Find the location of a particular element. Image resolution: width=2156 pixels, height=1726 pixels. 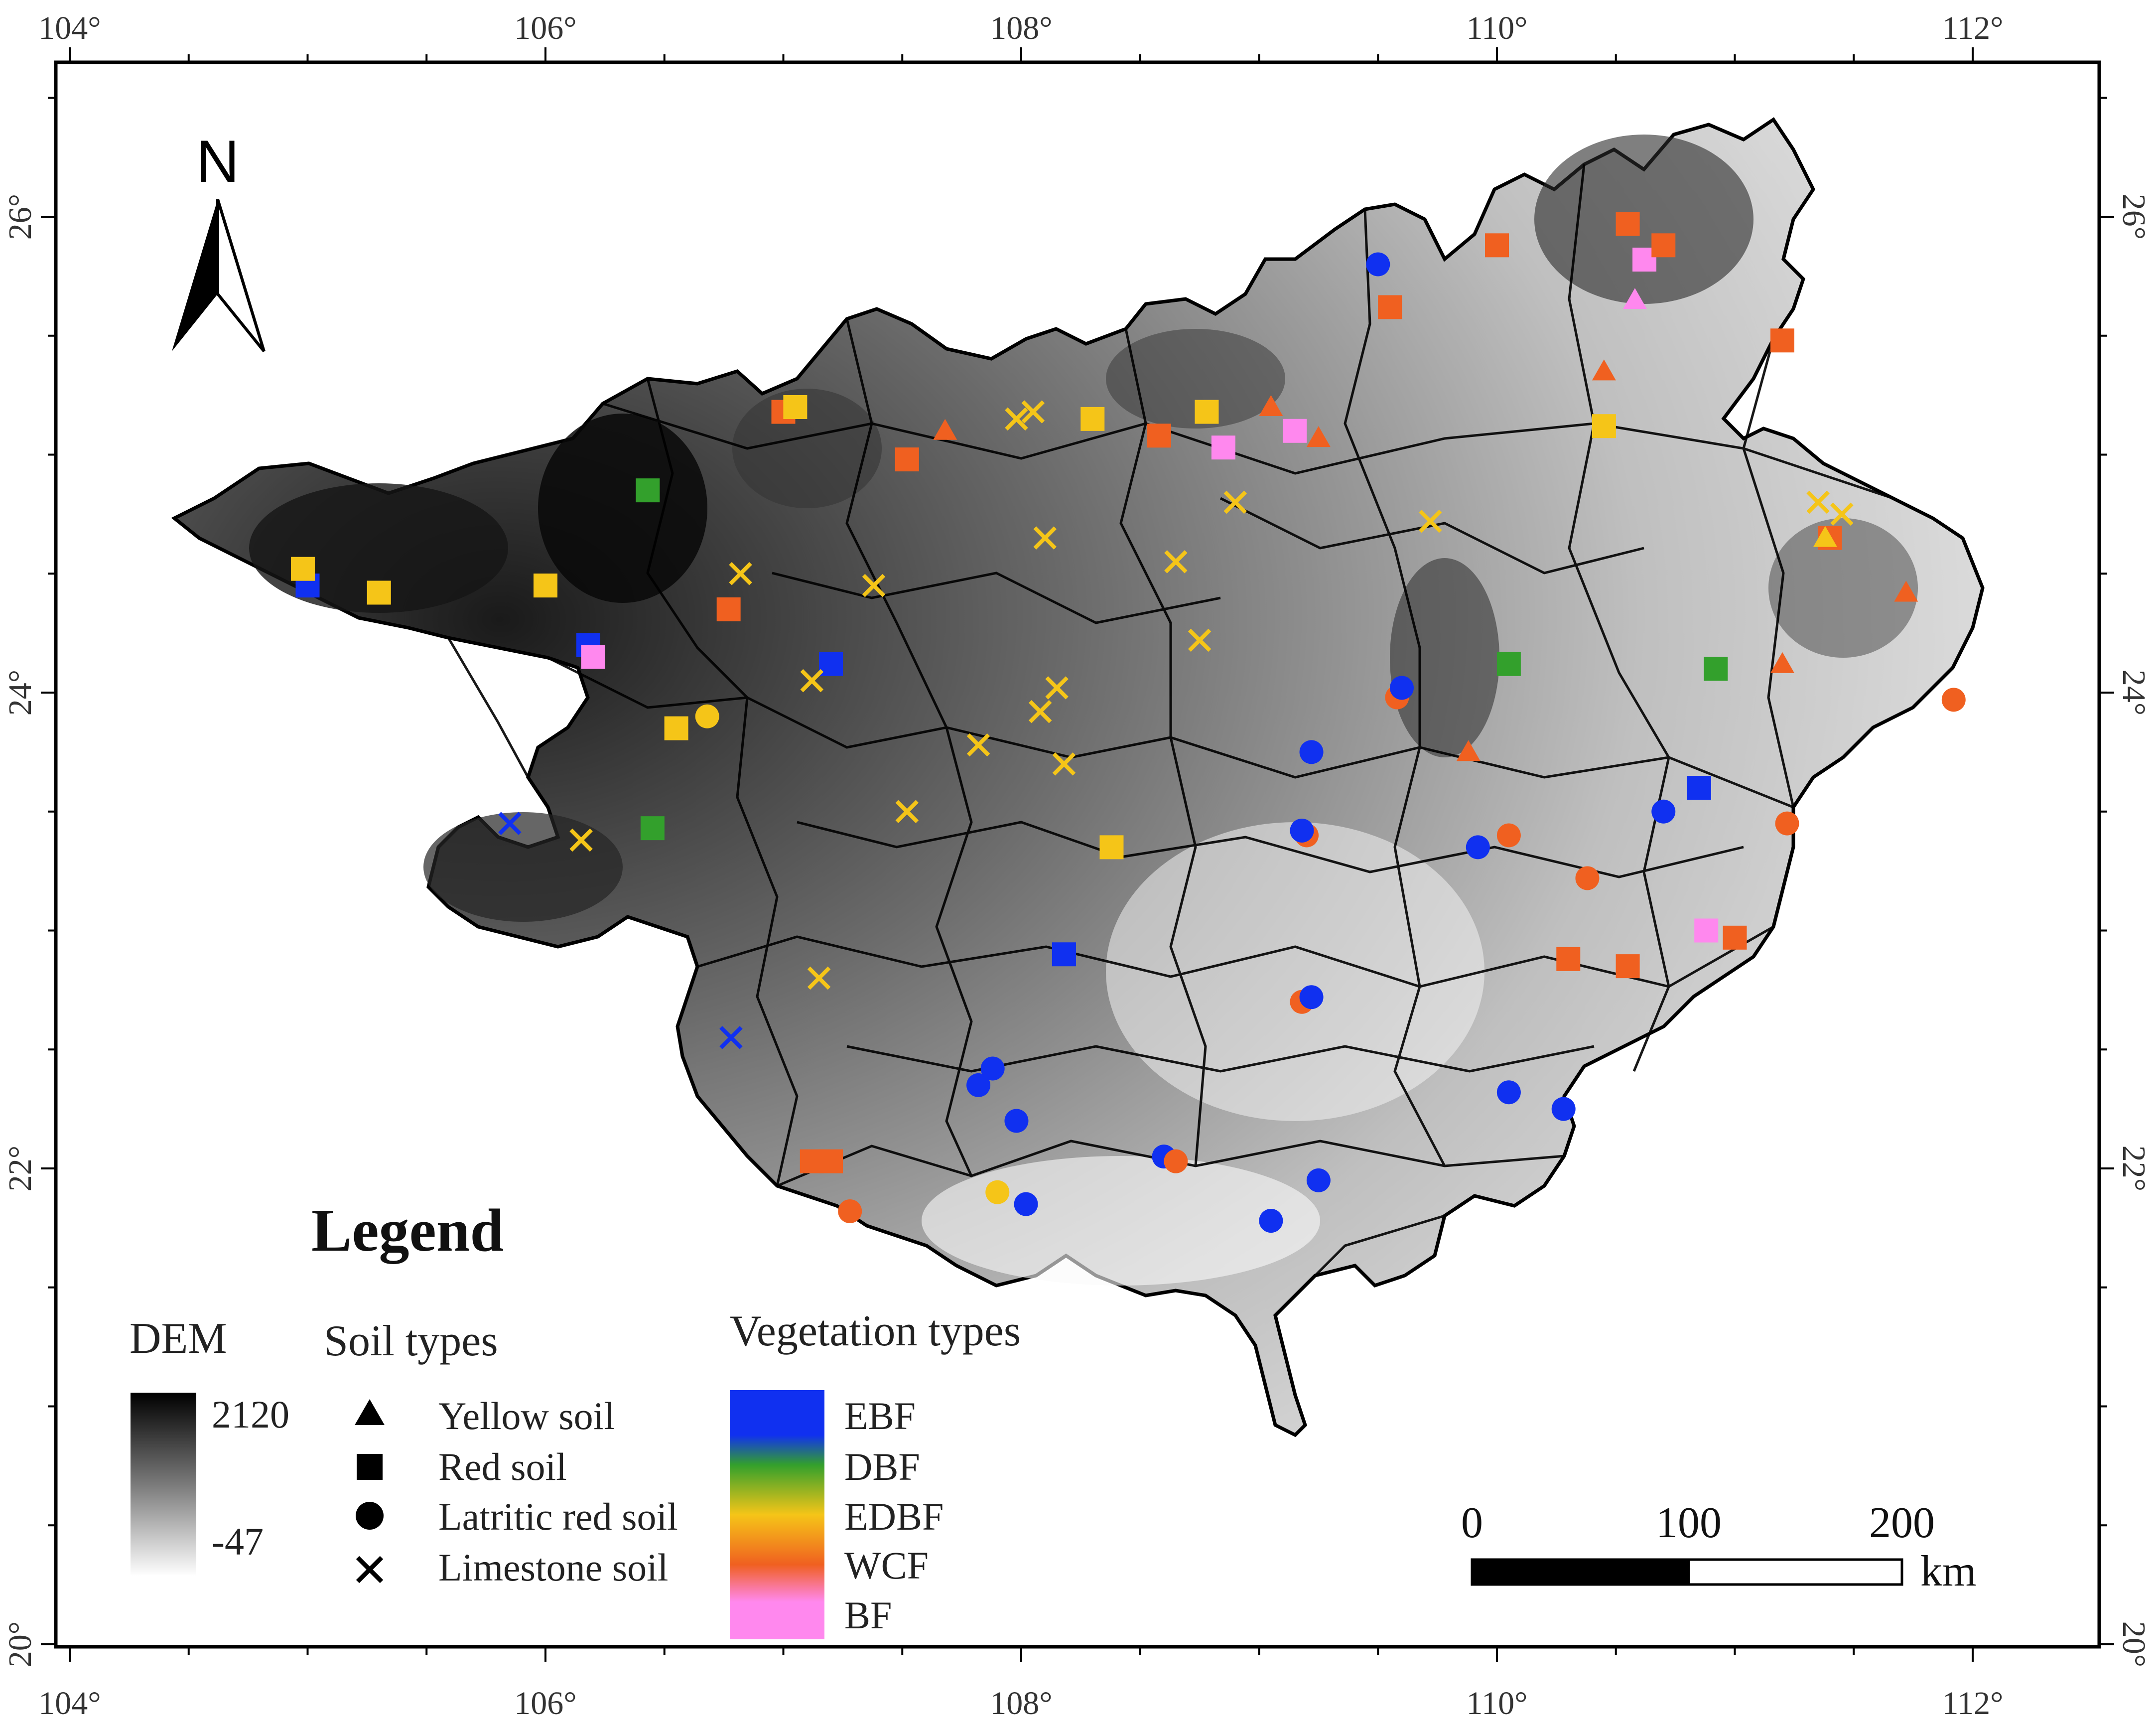

latitude-labels-left: 26° 24° 22° 20° is located at coordinates (20, 930).